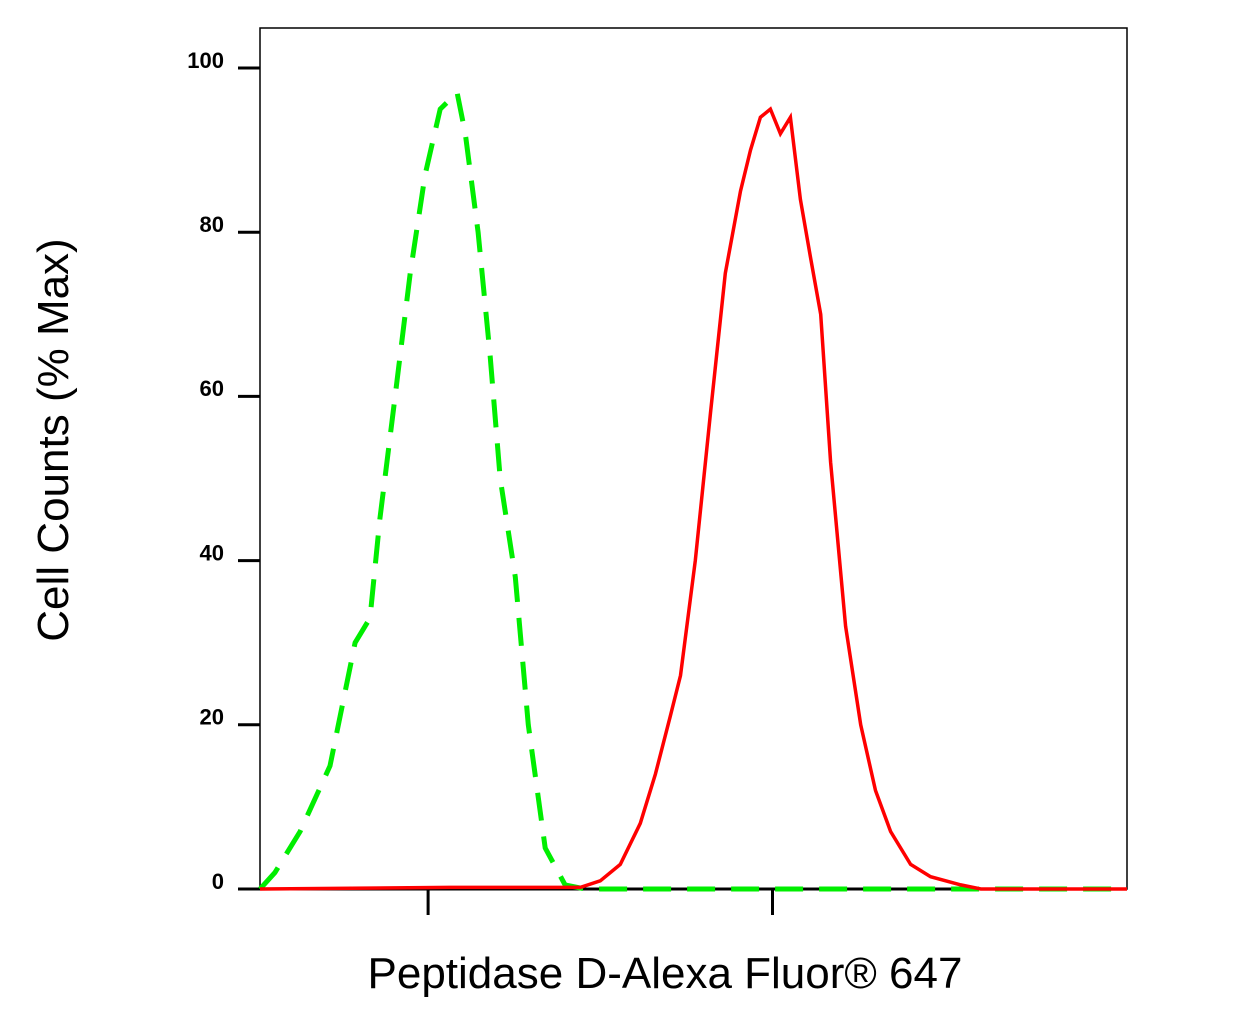  I want to click on y-tick-label: 60, so click(212, 388).